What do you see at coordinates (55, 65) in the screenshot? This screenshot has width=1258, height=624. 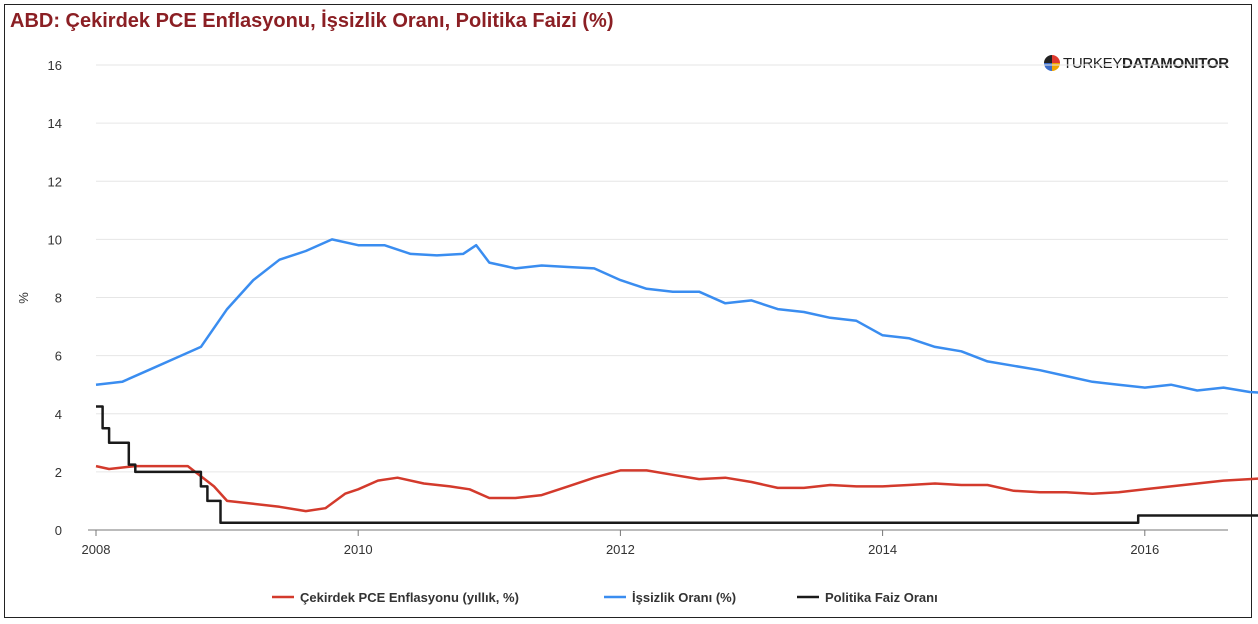 I see `y-tick-label: 16` at bounding box center [55, 65].